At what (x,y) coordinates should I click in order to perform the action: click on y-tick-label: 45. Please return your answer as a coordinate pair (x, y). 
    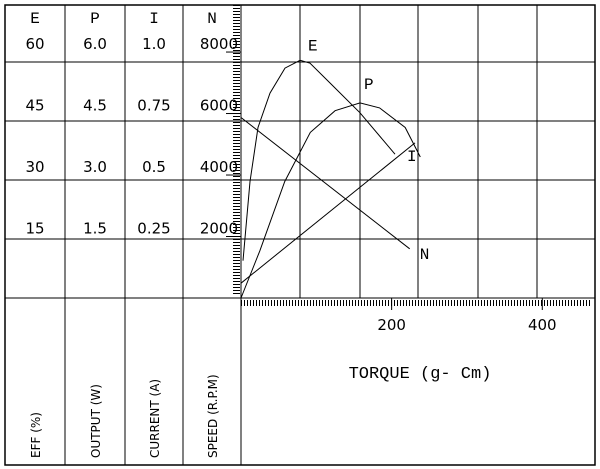
    Looking at the image, I should click on (34, 106).